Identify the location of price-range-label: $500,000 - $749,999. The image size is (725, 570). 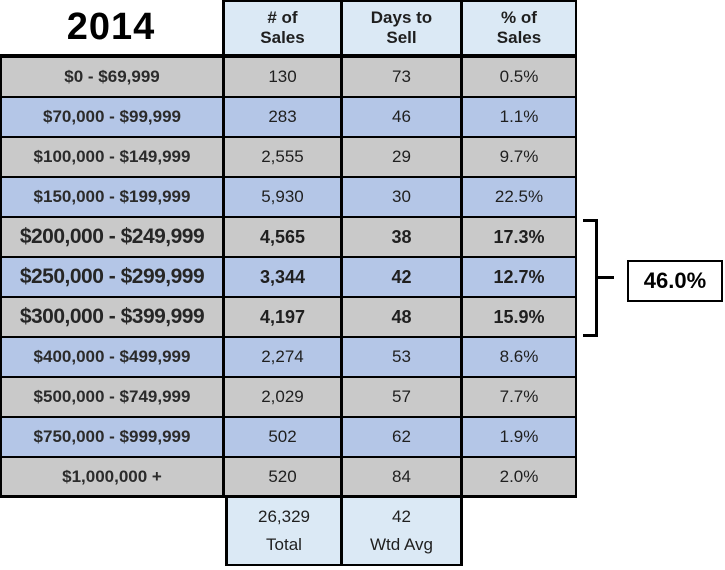
(113, 397).